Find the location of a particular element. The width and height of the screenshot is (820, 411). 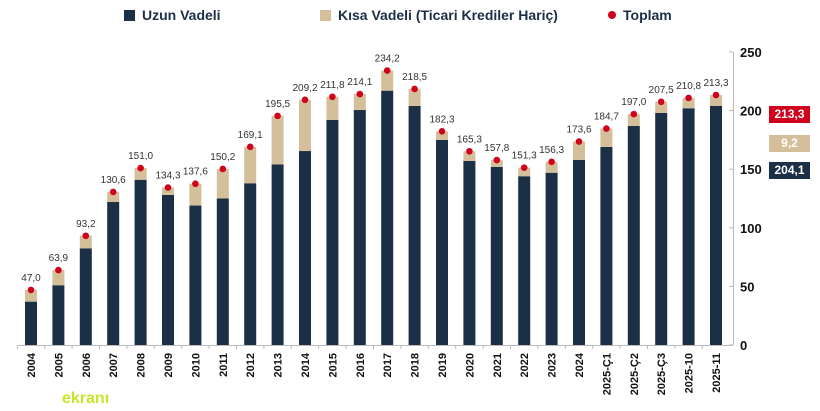

latest-short-term-box: 9,2 is located at coordinates (789, 143).